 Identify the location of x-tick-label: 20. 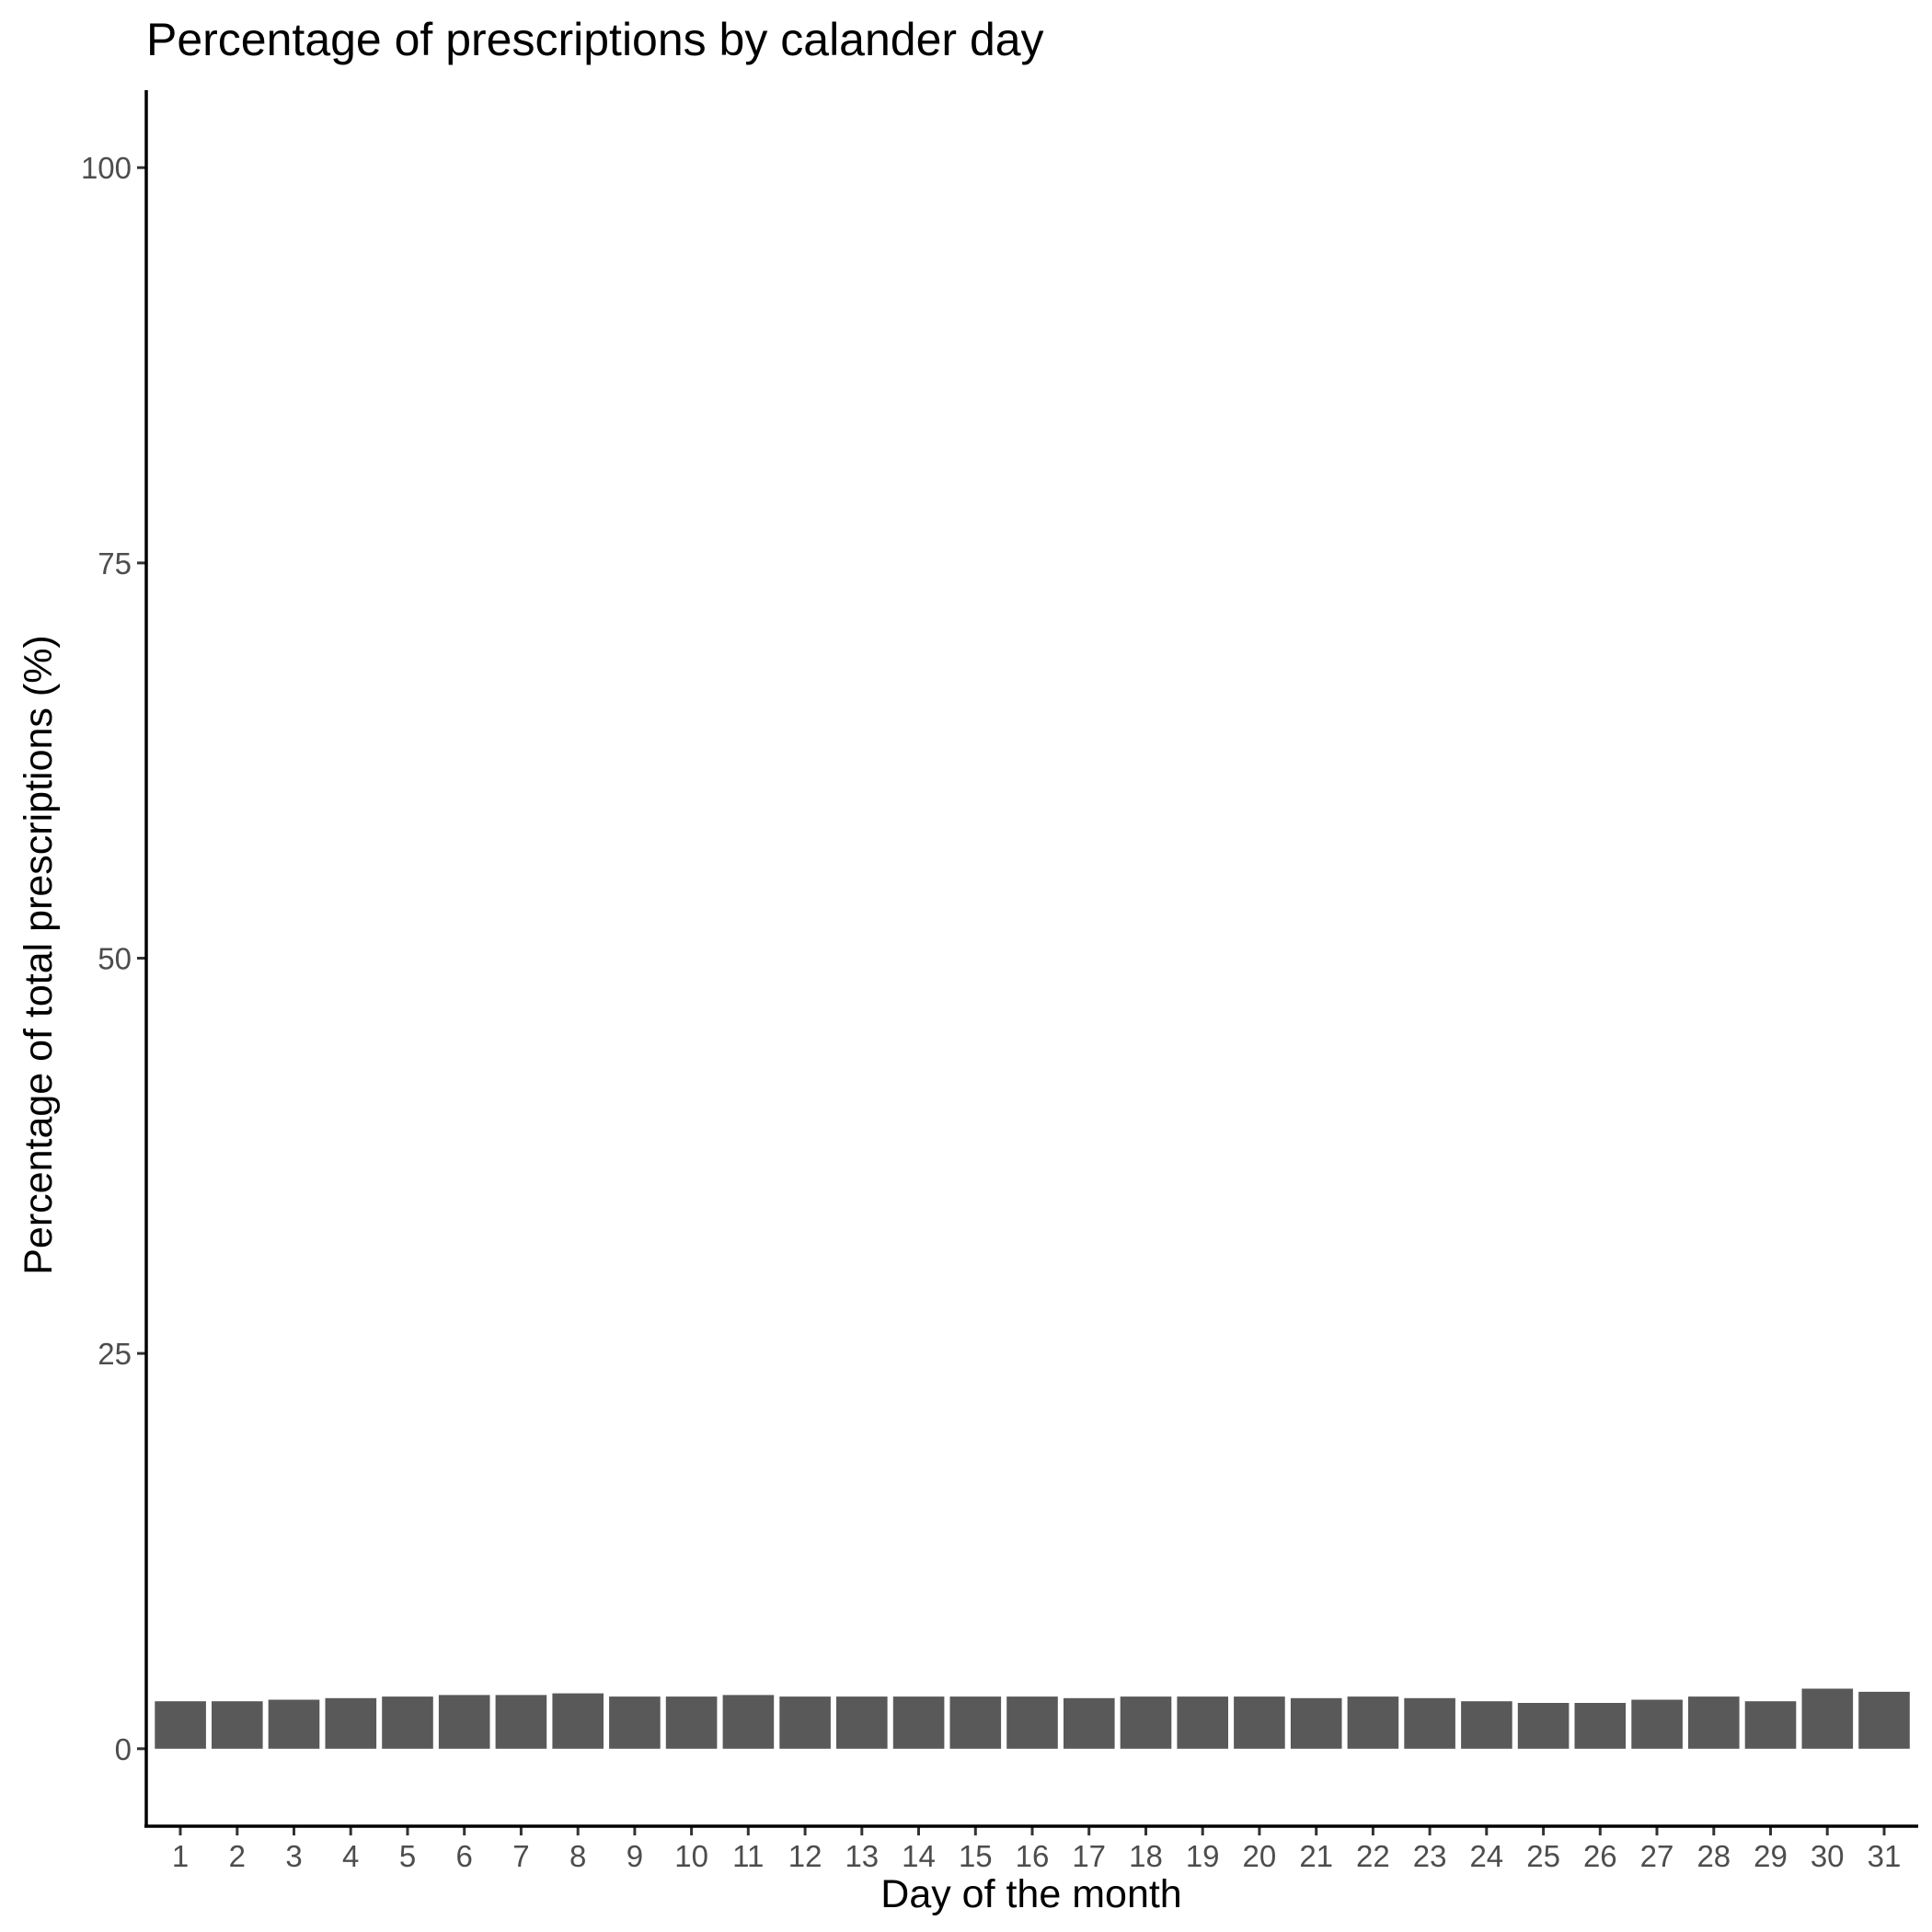
(1260, 1856).